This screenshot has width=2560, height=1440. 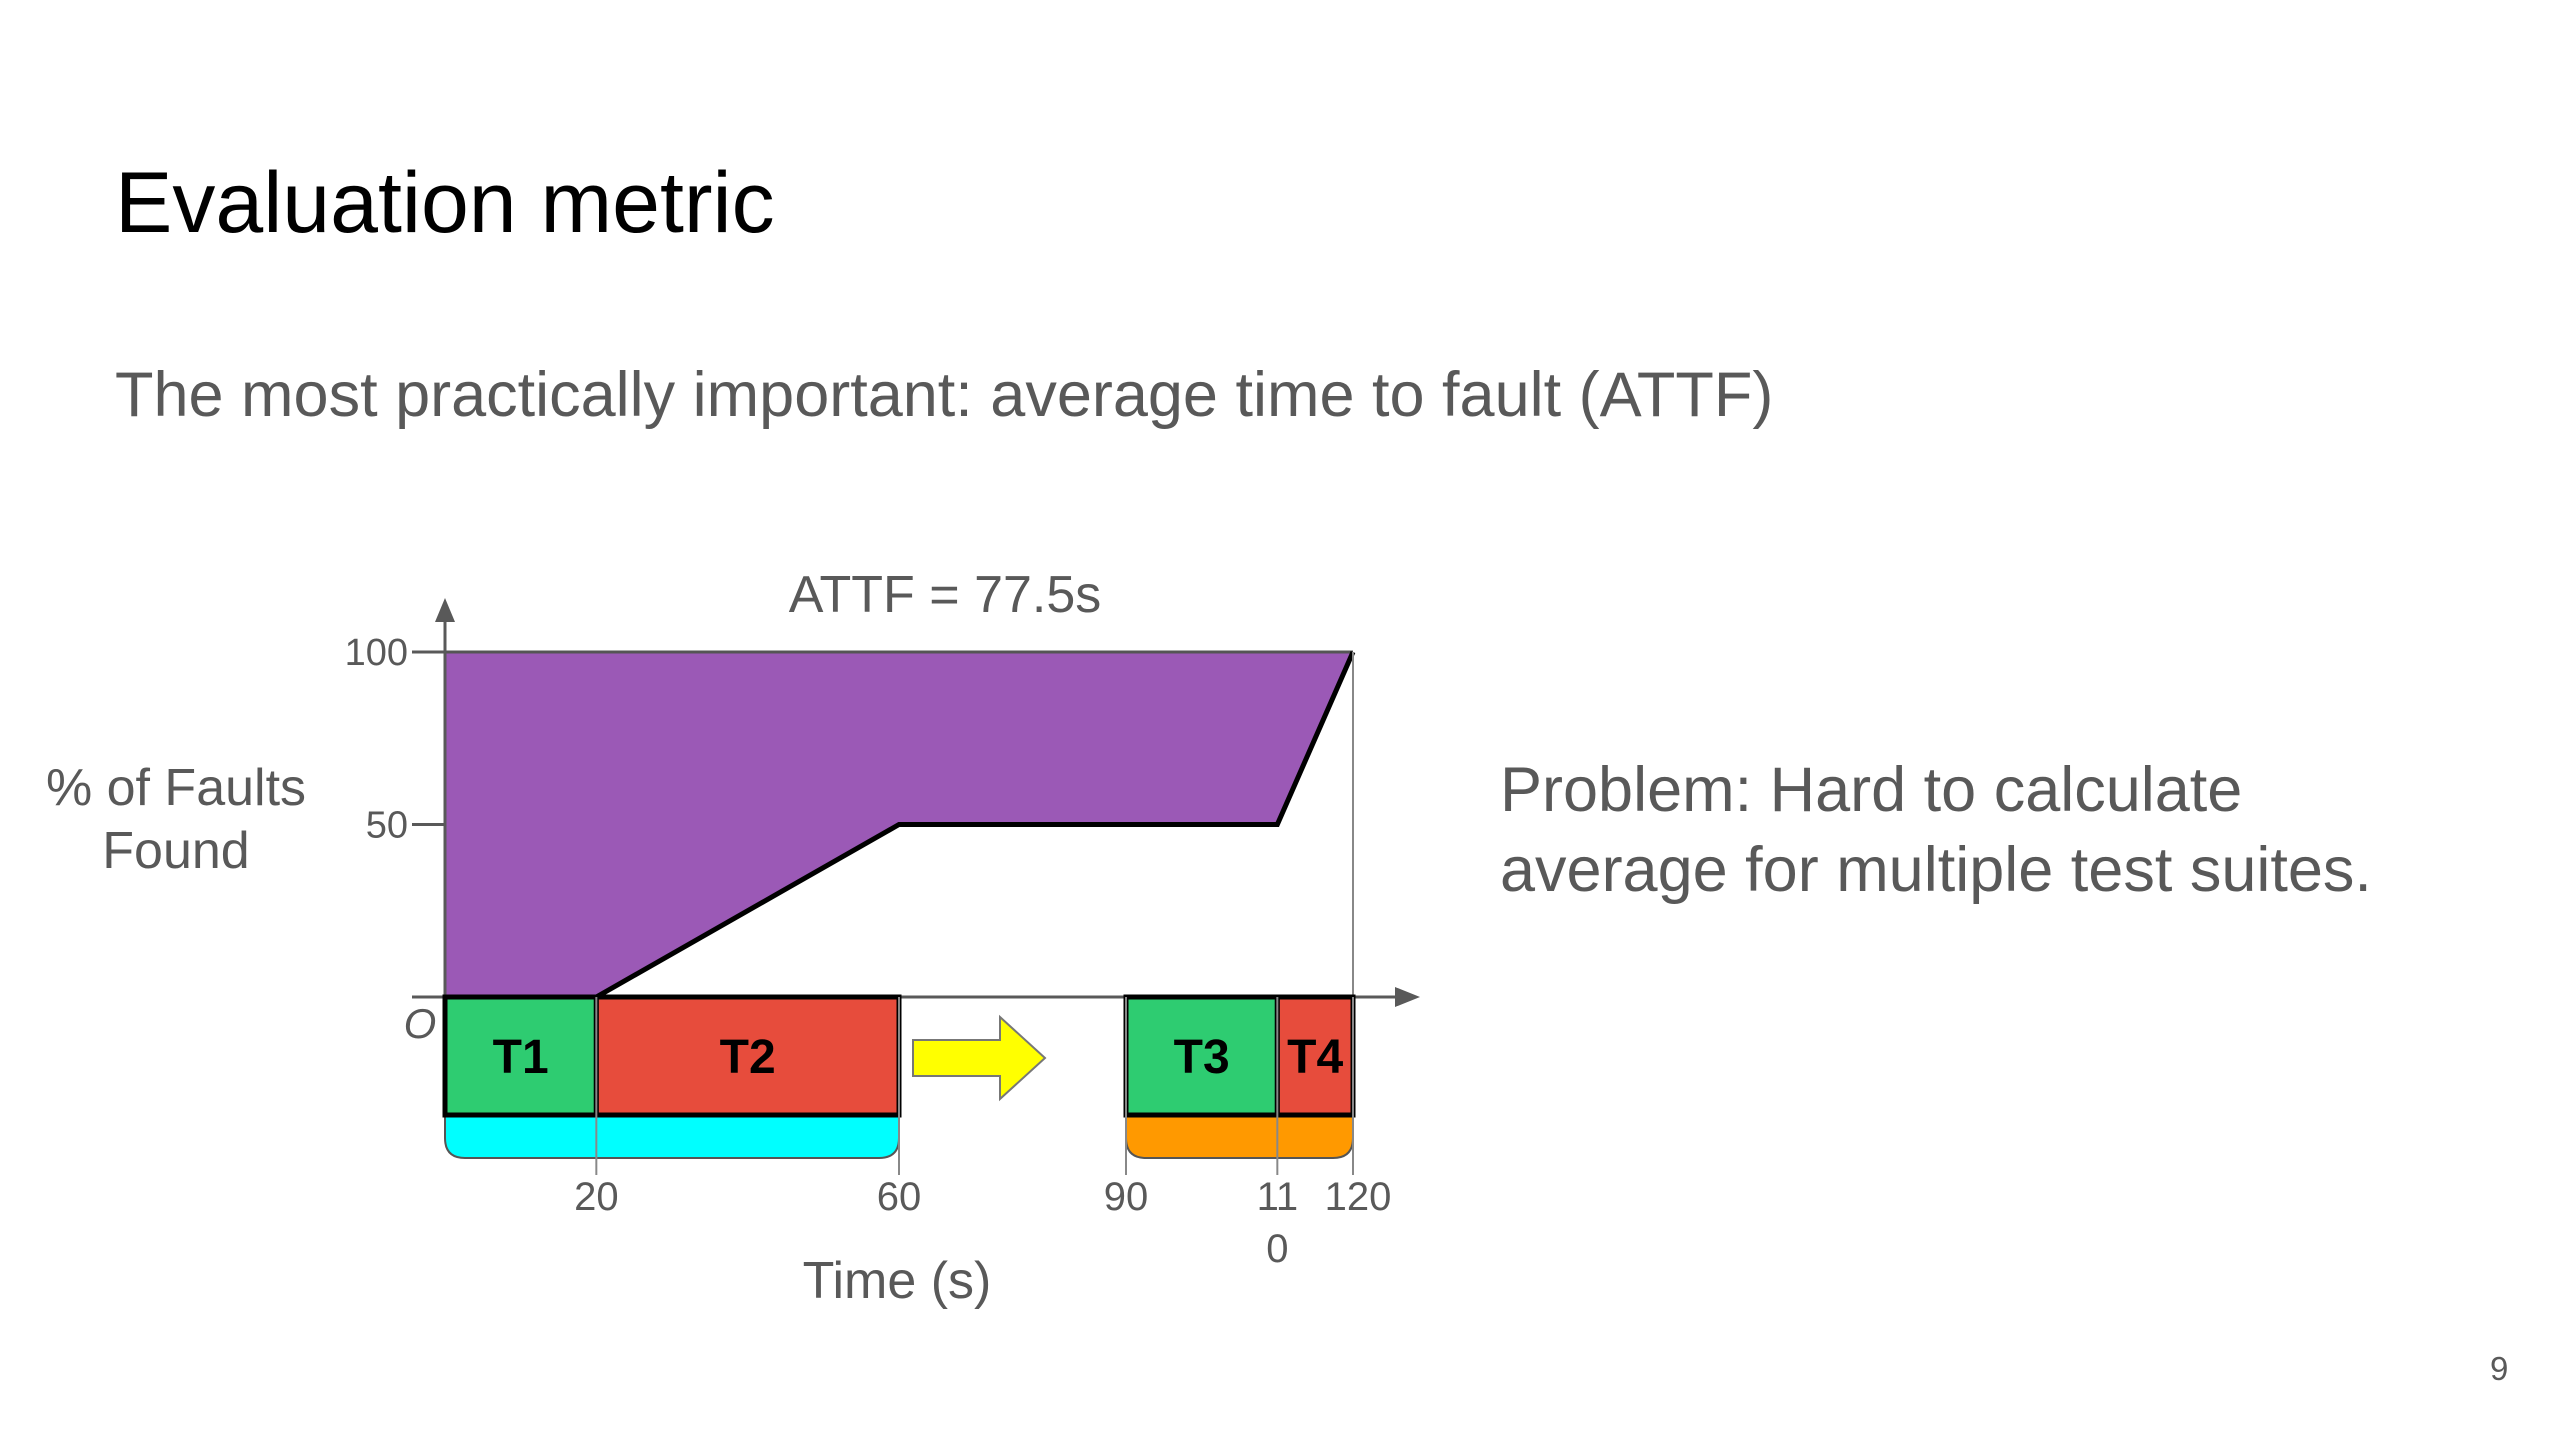 What do you see at coordinates (1871, 790) in the screenshot?
I see `problem-line-1: Problem: Hard to calculate` at bounding box center [1871, 790].